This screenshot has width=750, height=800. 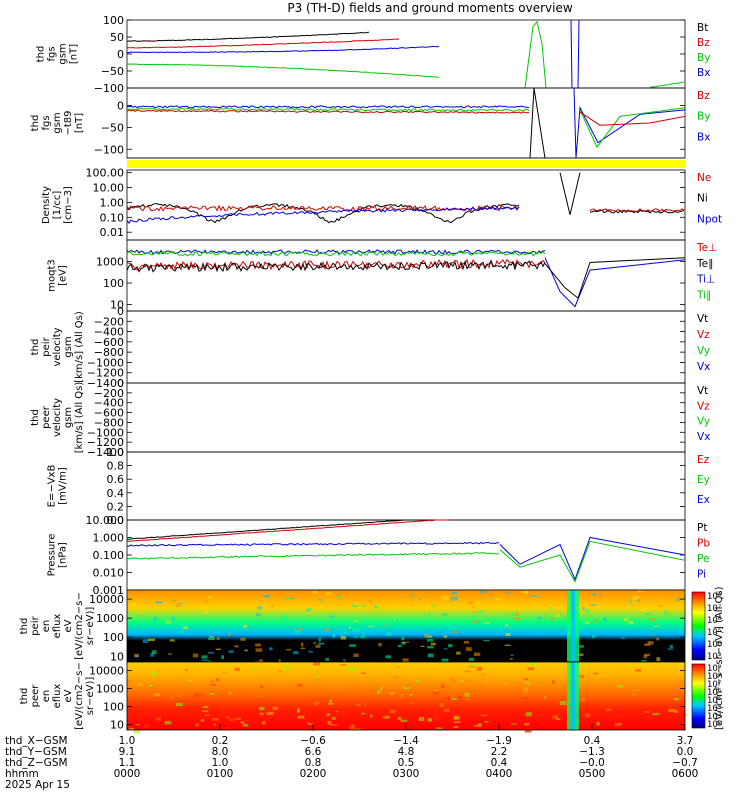 What do you see at coordinates (35, 696) in the screenshot?
I see `y-axis-label: peer` at bounding box center [35, 696].